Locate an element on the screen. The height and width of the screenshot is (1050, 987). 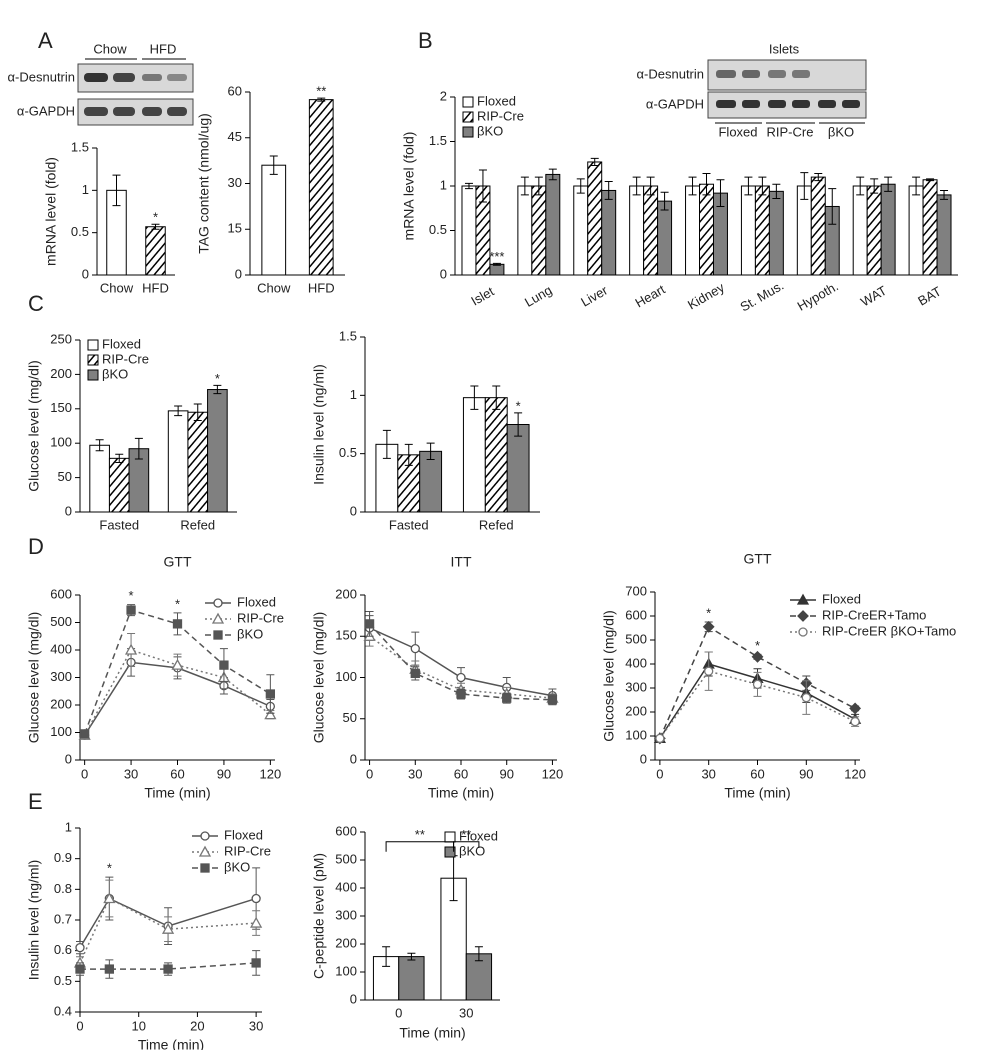
x-tick-label: HFD is located at coordinates (155, 287).